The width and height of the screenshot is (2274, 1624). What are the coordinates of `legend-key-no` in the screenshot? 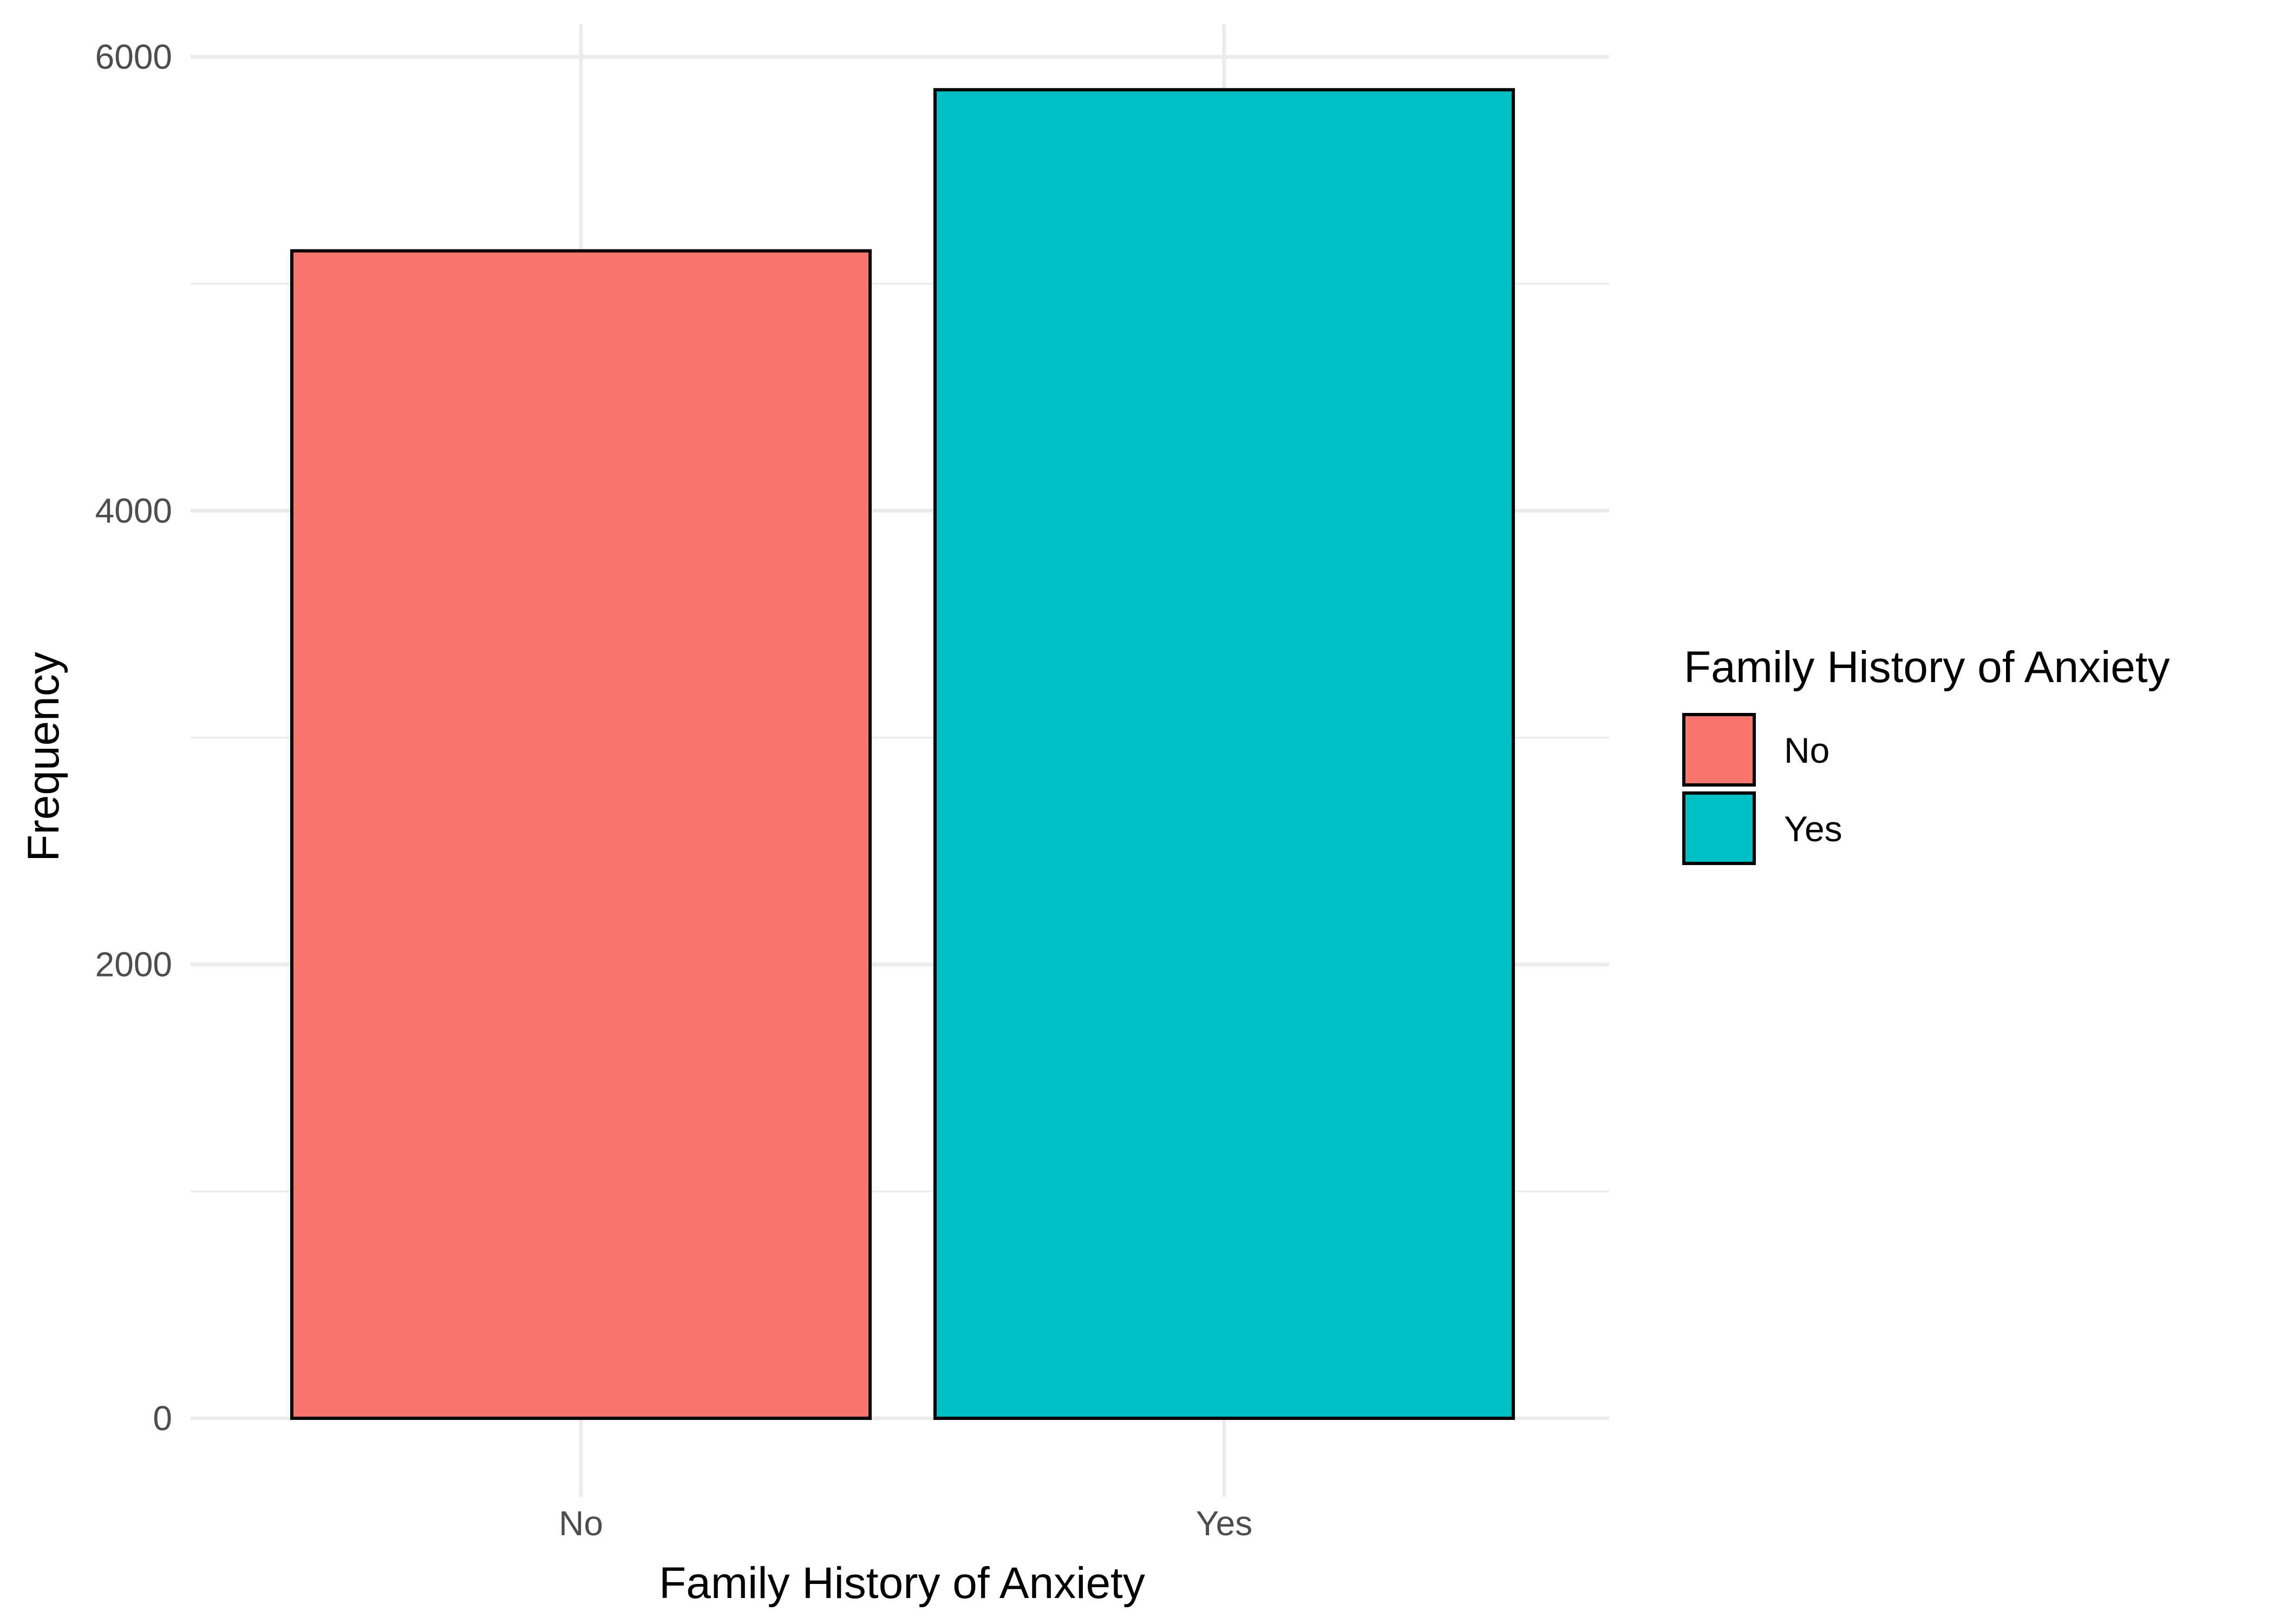 It's located at (1719, 750).